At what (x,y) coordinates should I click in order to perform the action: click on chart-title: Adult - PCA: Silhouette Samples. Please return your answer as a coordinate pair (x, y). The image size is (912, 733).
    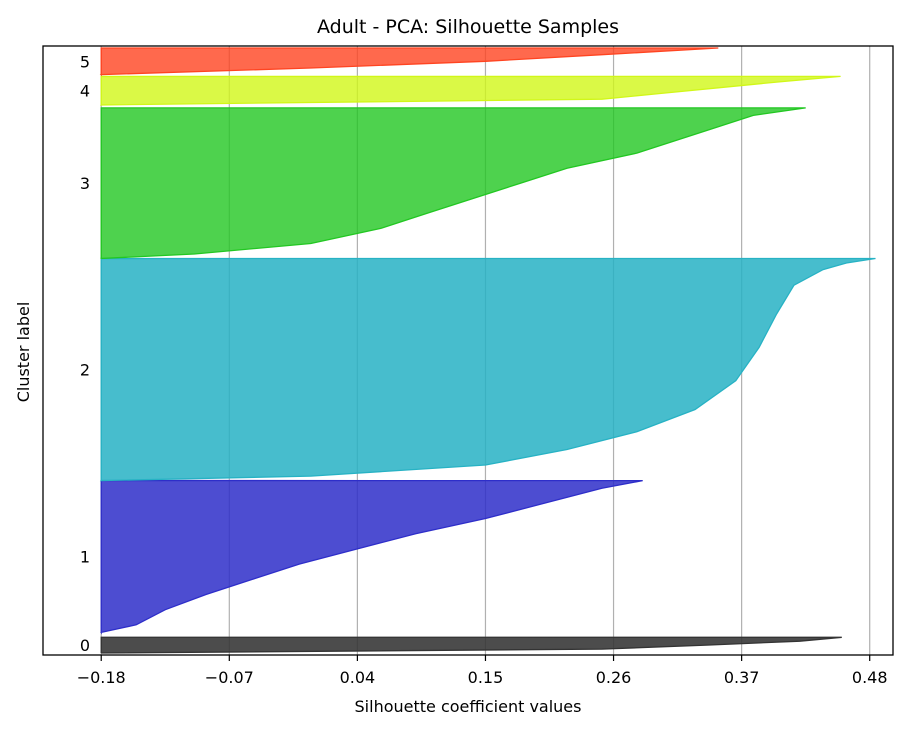
    Looking at the image, I should click on (468, 27).